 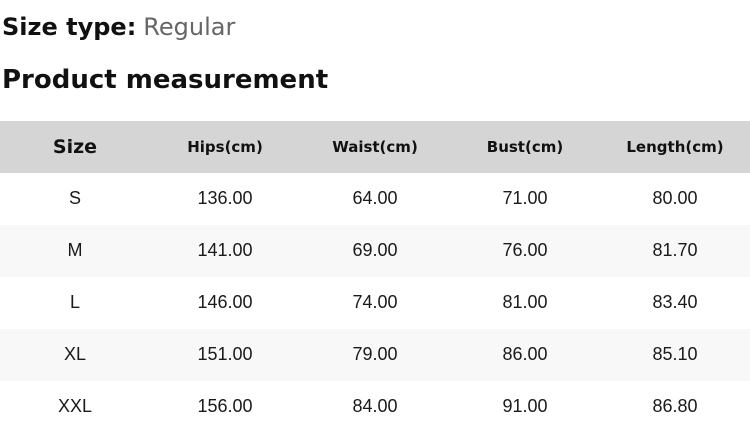 I want to click on column-header-size: Size, so click(x=75, y=146).